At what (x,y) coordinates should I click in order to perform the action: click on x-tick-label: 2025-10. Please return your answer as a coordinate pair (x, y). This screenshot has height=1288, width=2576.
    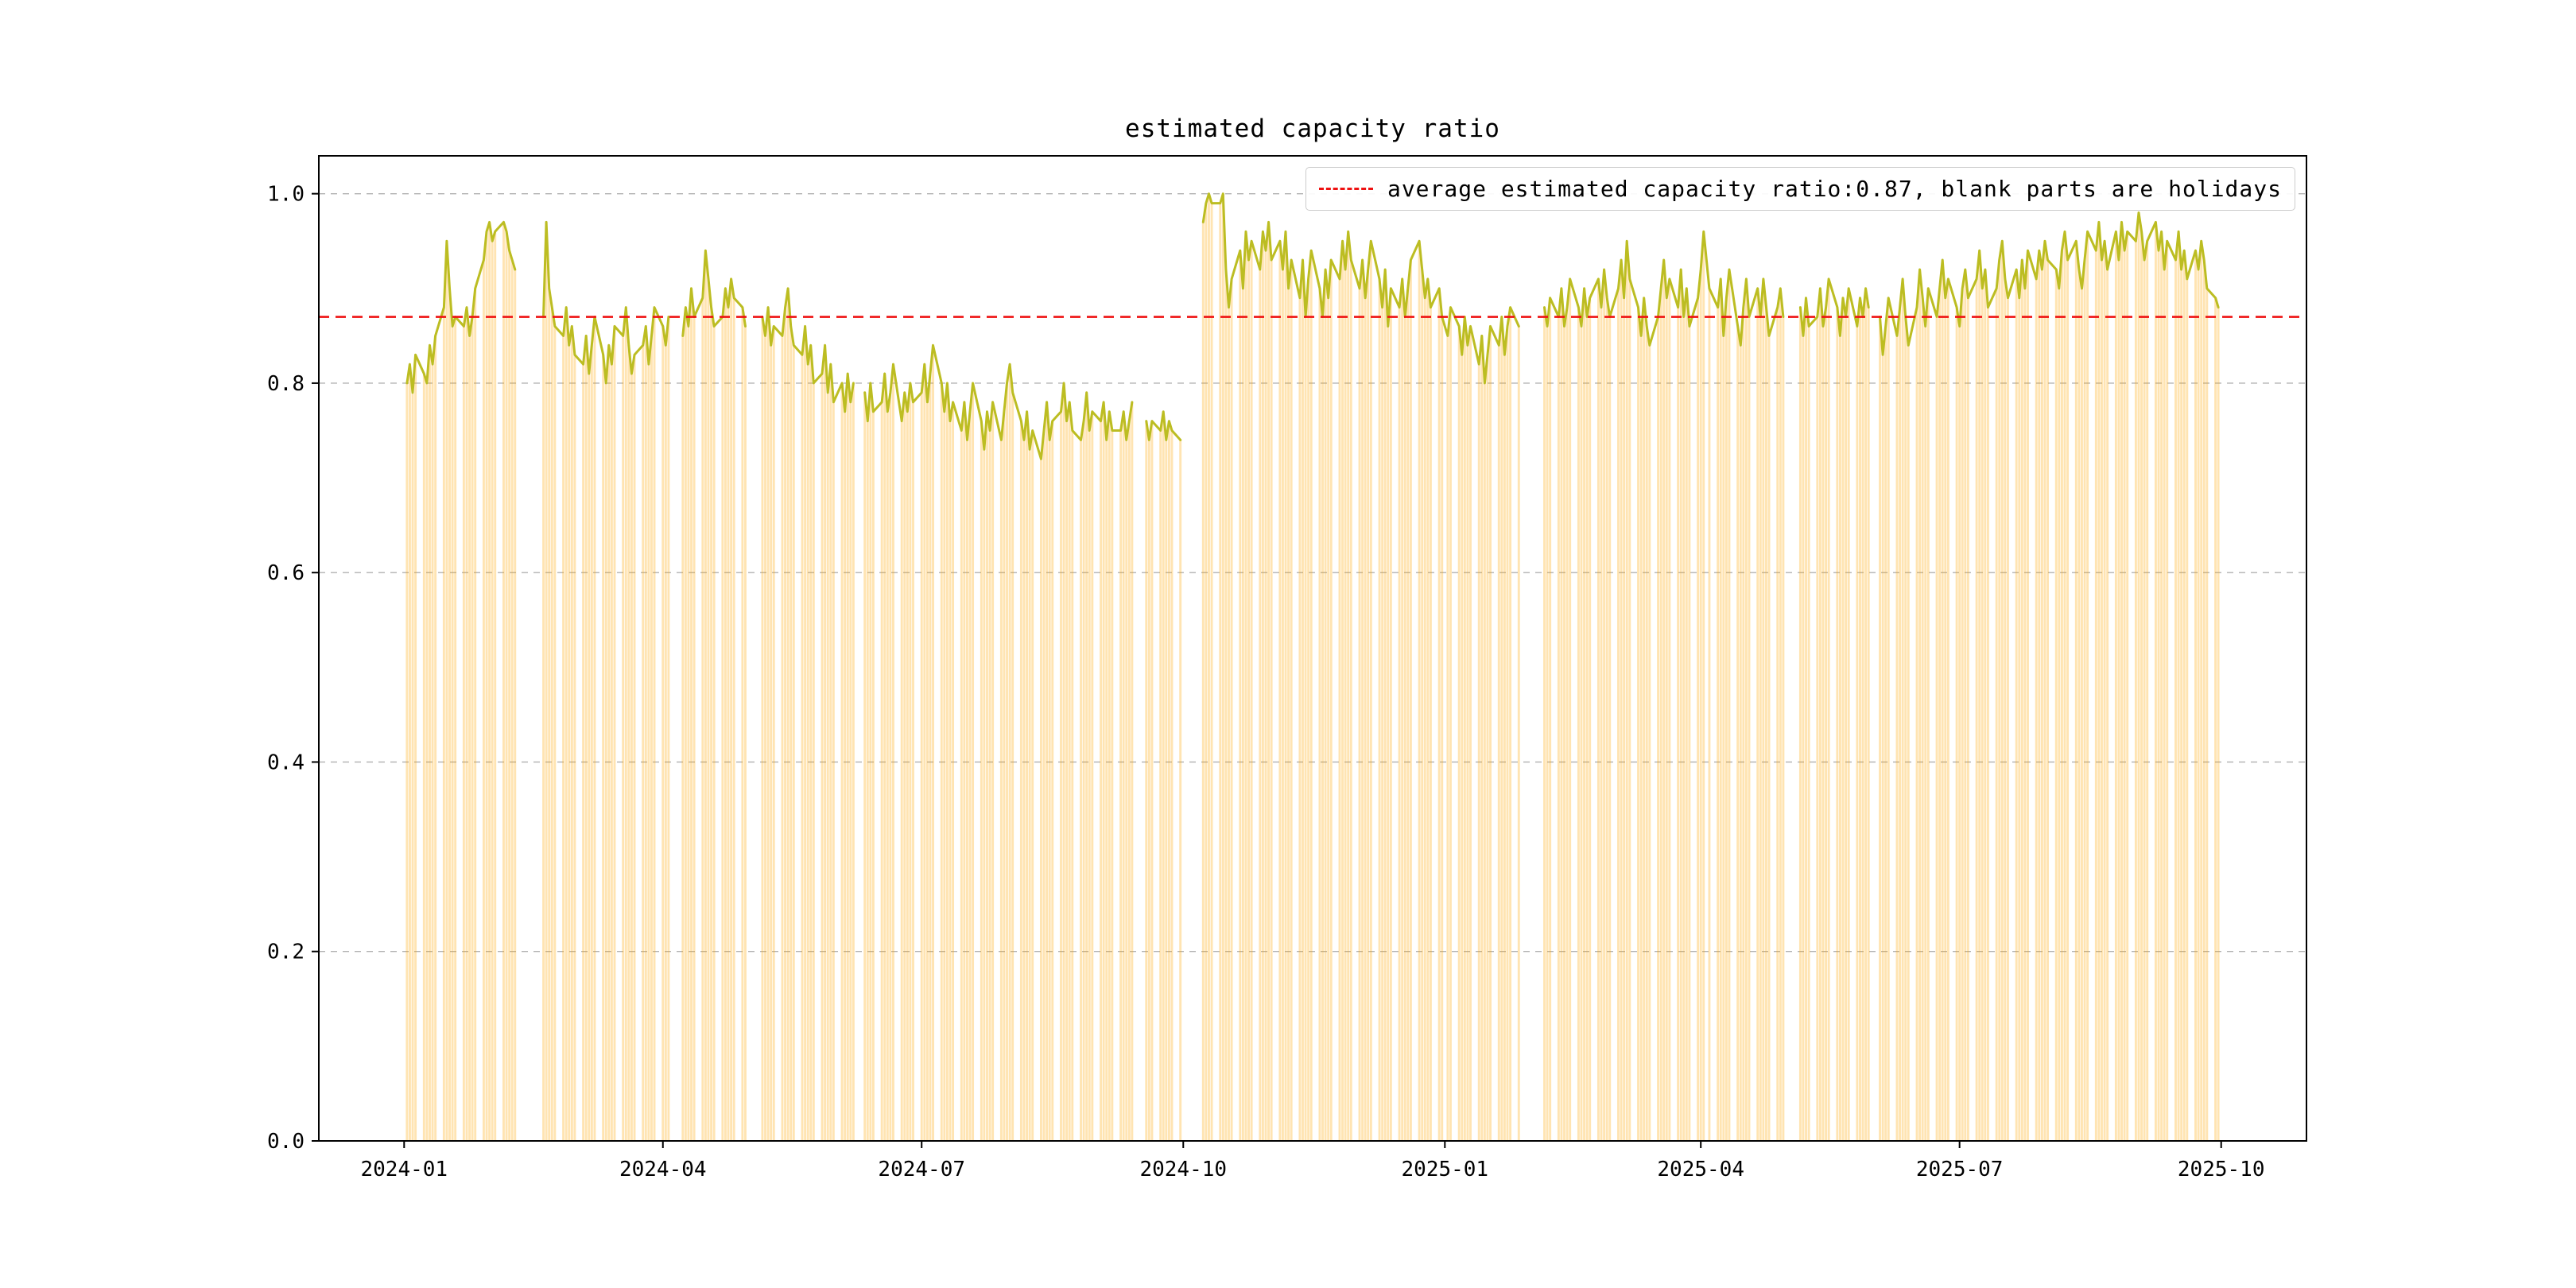
    Looking at the image, I should click on (2221, 1169).